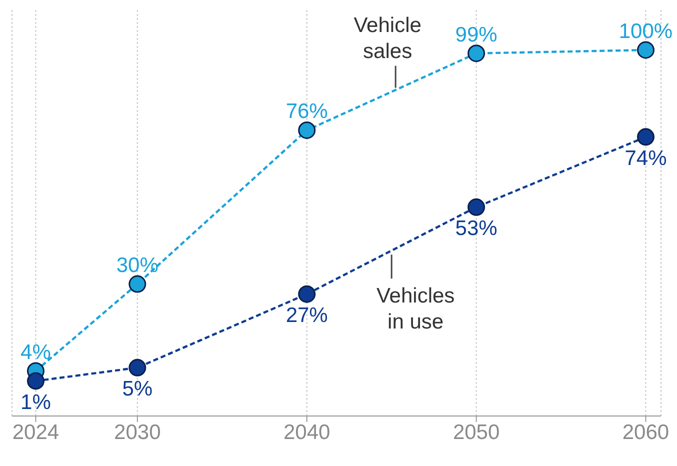 The width and height of the screenshot is (677, 466). Describe the element at coordinates (476, 432) in the screenshot. I see `x-tick-label: 2050` at that location.